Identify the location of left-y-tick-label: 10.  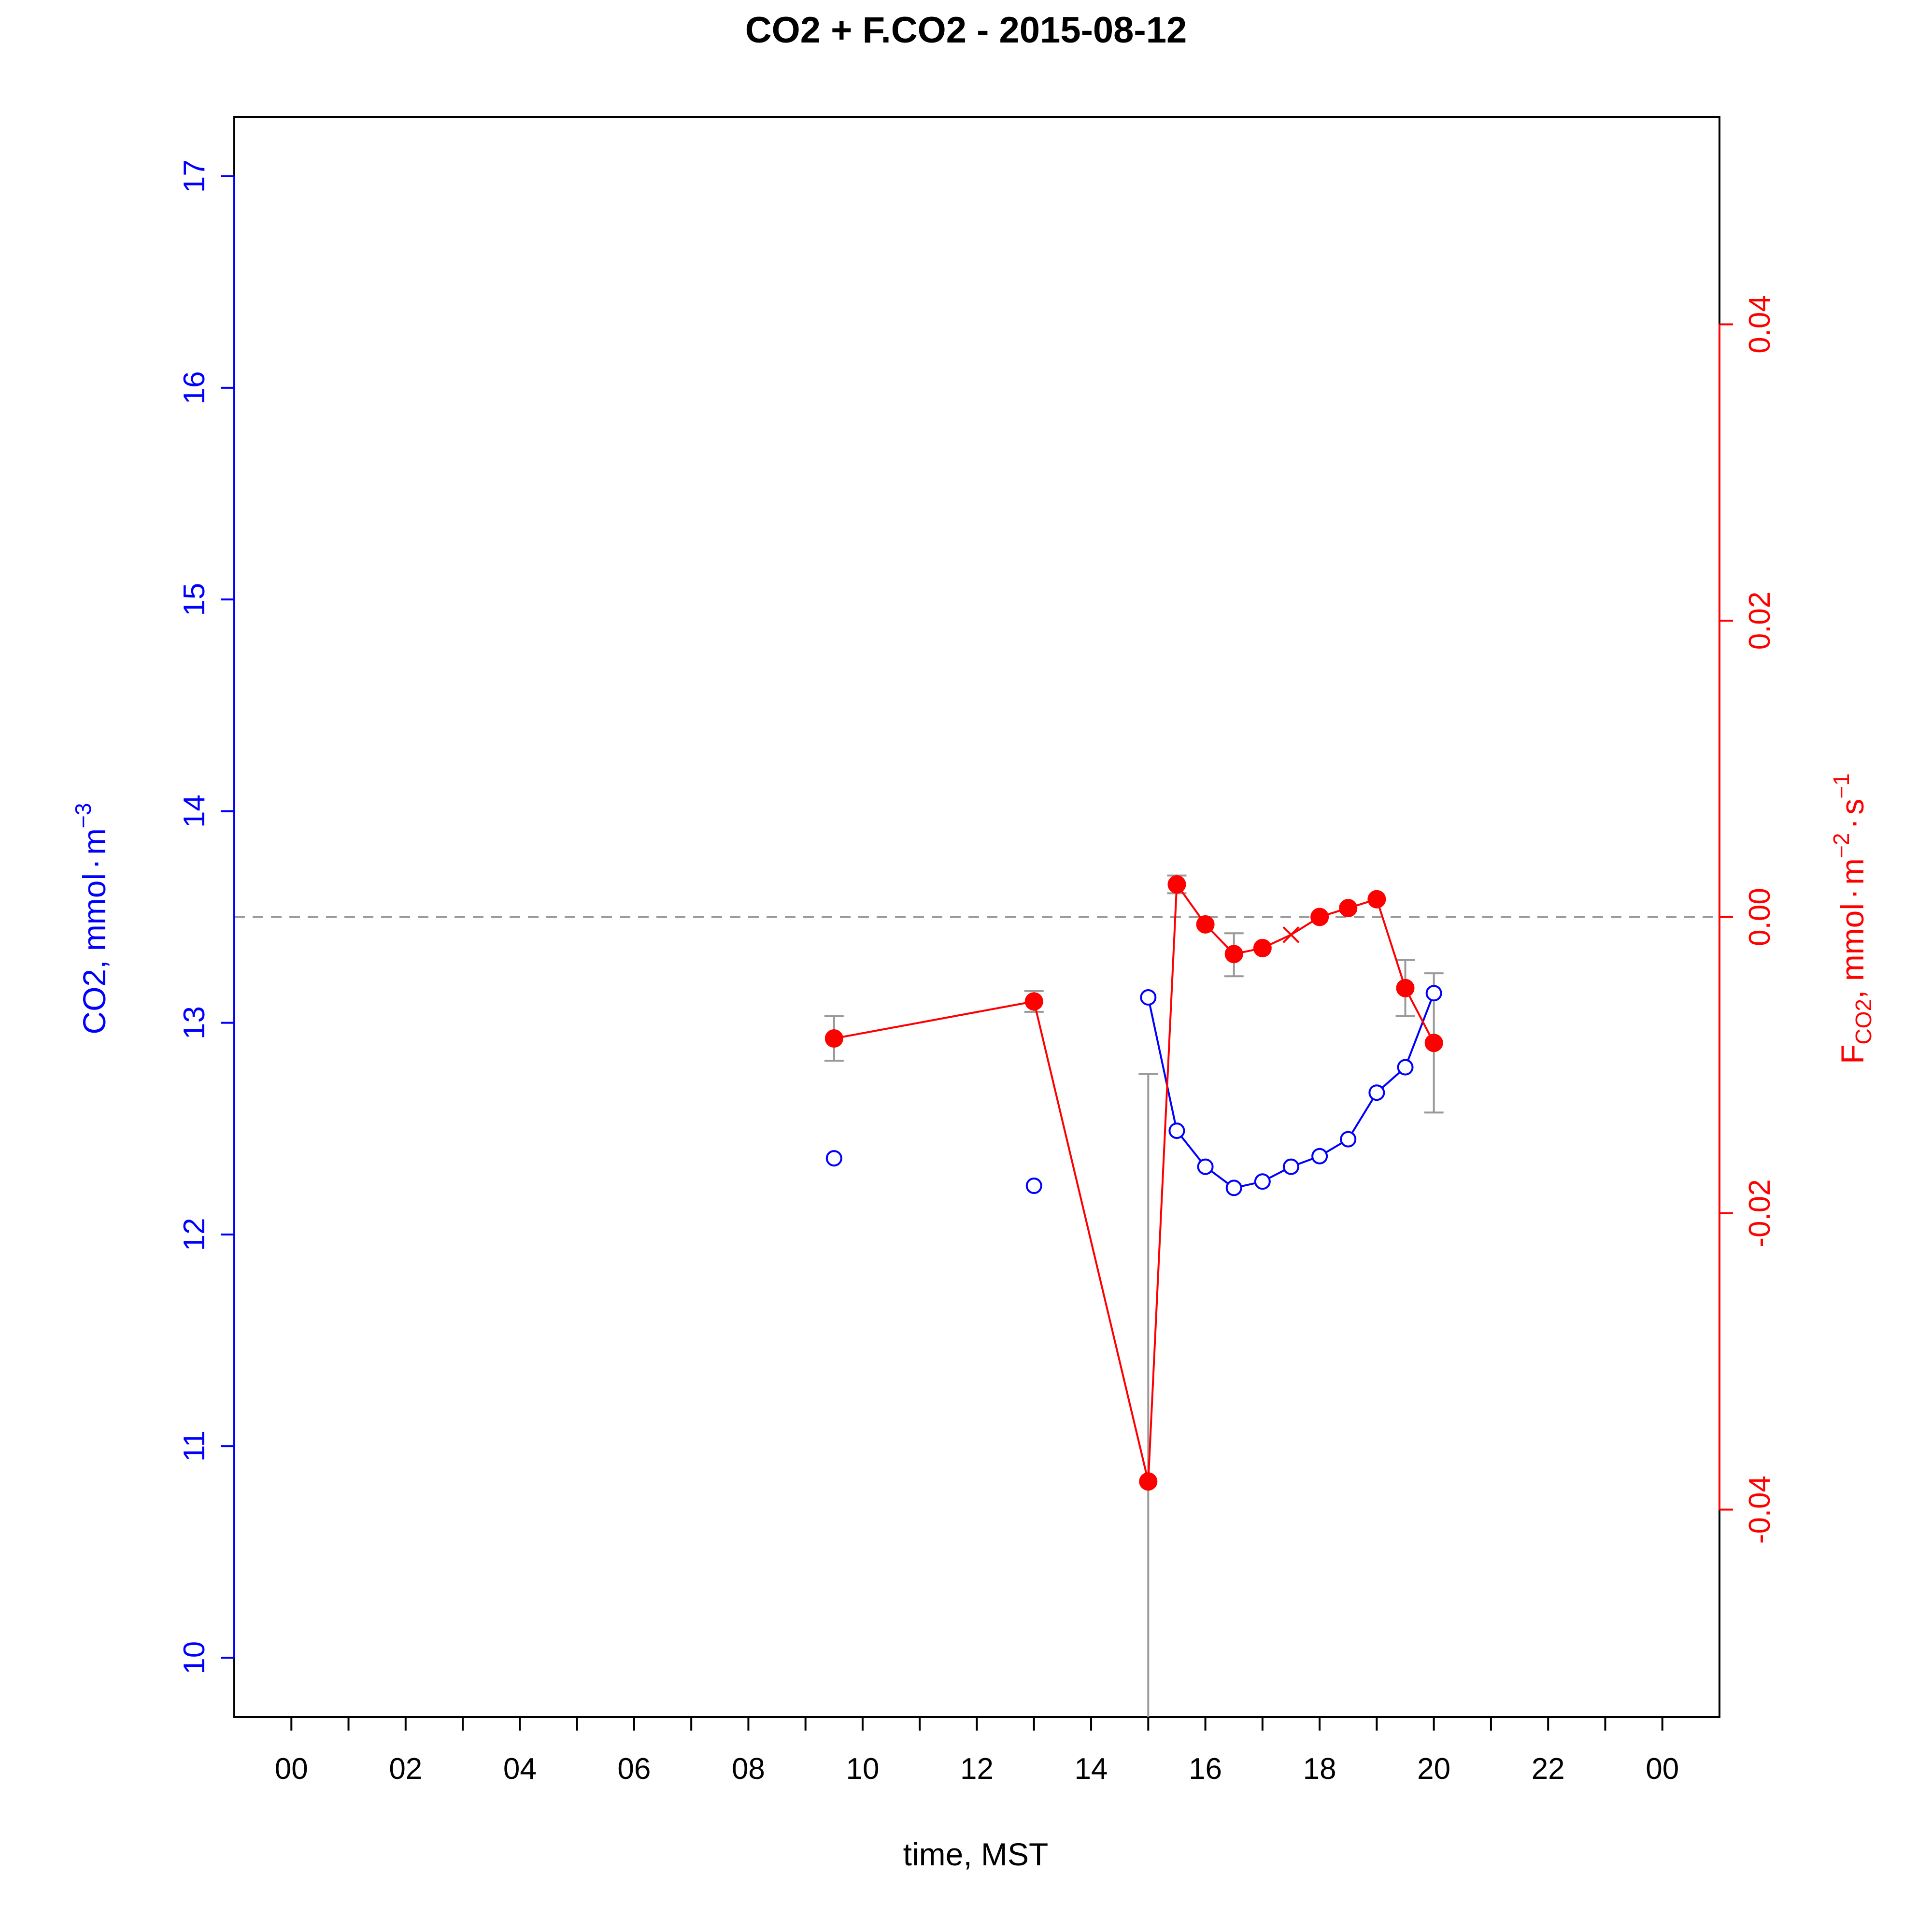
(194, 1658).